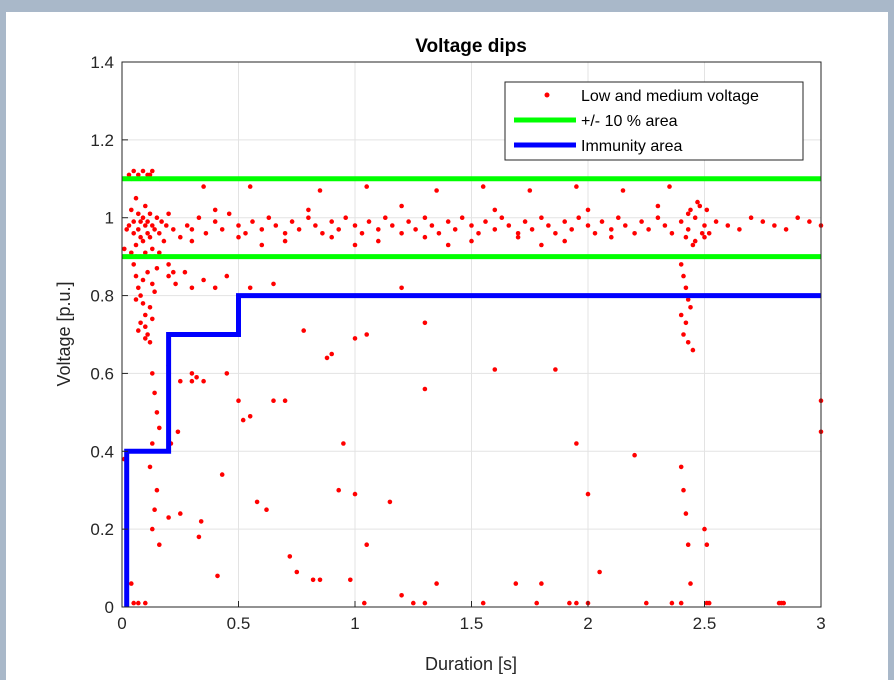 The height and width of the screenshot is (680, 894). Describe the element at coordinates (102, 62) in the screenshot. I see `y-tick-label: 1.4` at that location.